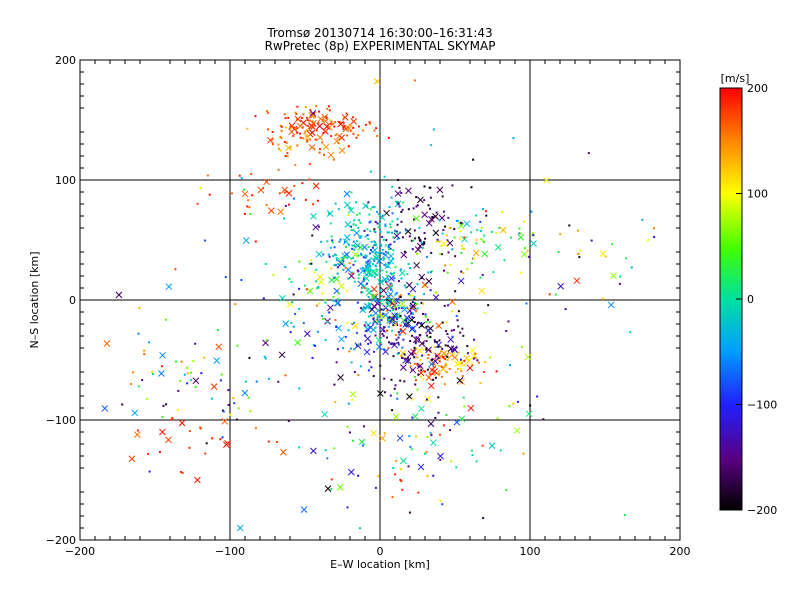  I want to click on y-tick-label: −200, so click(61, 540).